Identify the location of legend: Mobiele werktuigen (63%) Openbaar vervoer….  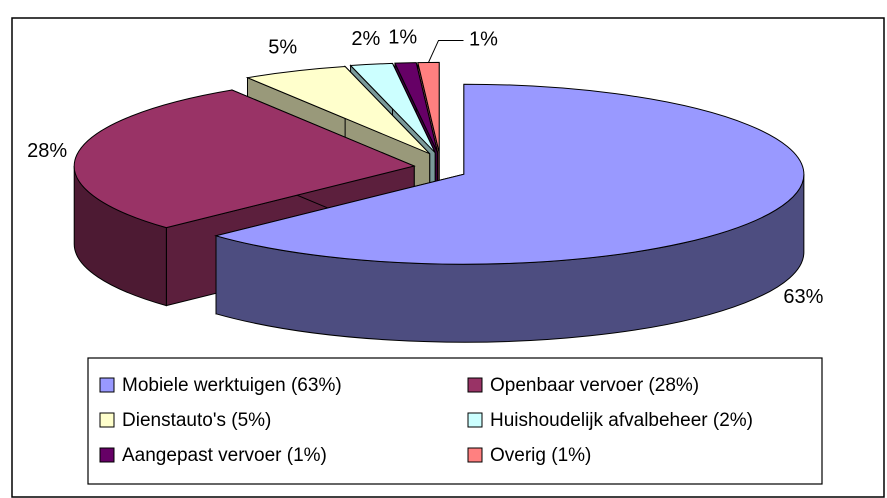
(426, 420).